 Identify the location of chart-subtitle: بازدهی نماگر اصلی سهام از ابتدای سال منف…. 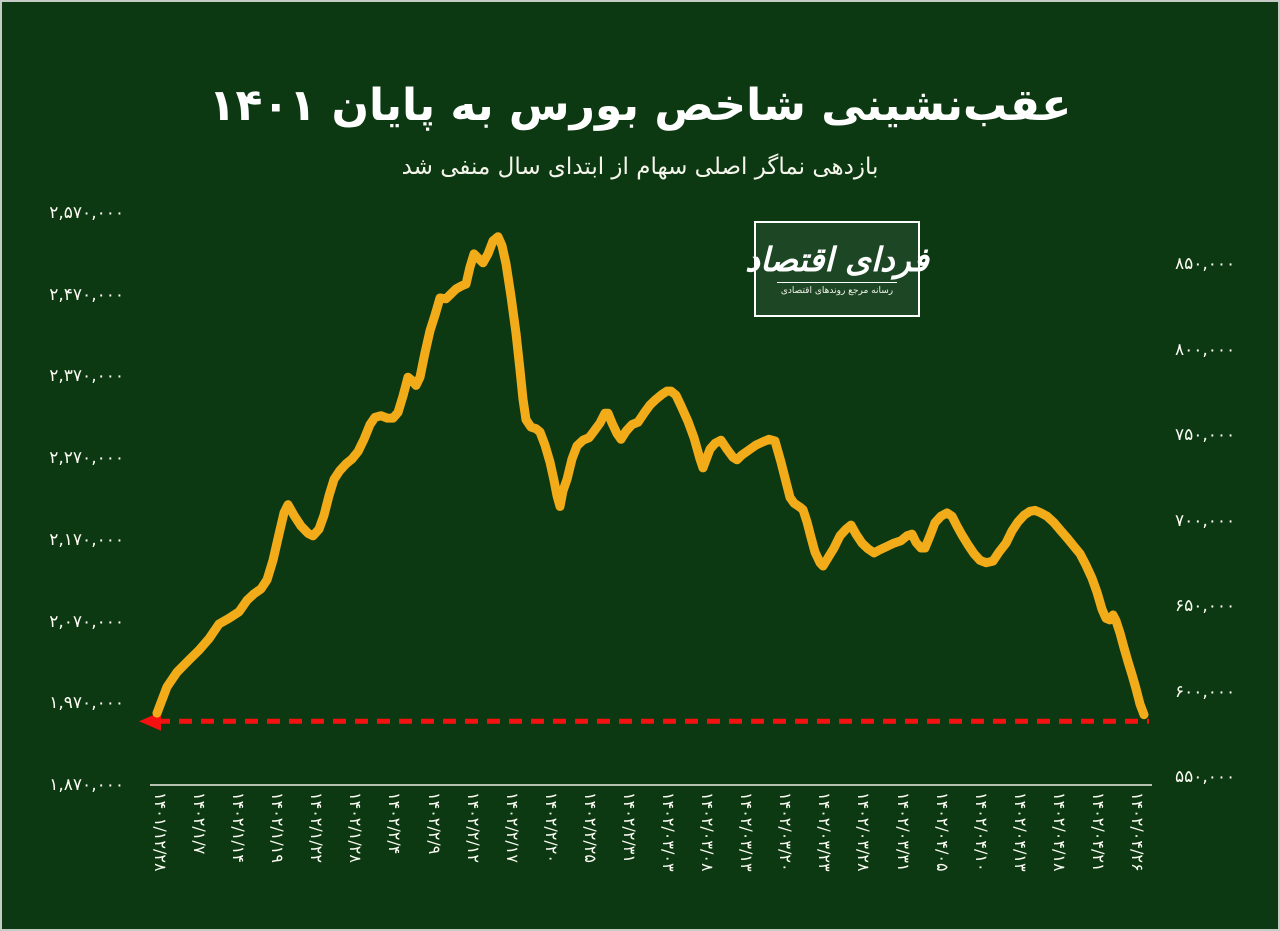
(640, 167).